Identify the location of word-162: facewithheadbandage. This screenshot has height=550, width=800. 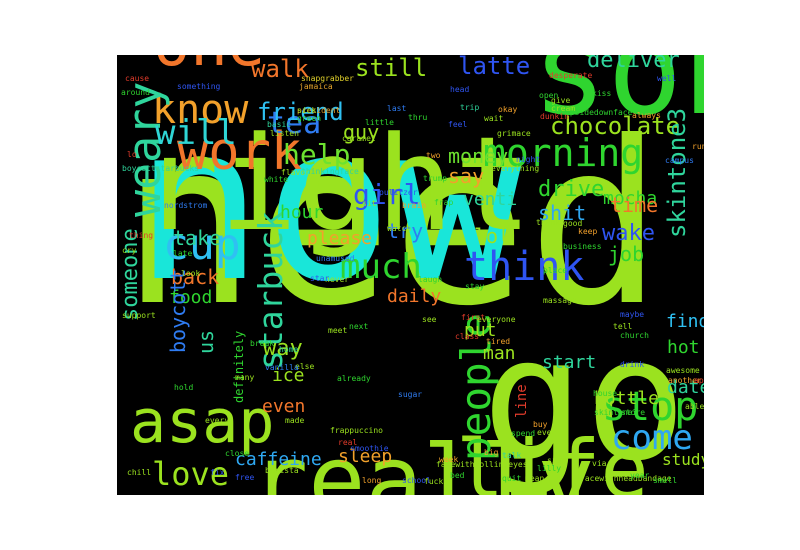
(626, 478).